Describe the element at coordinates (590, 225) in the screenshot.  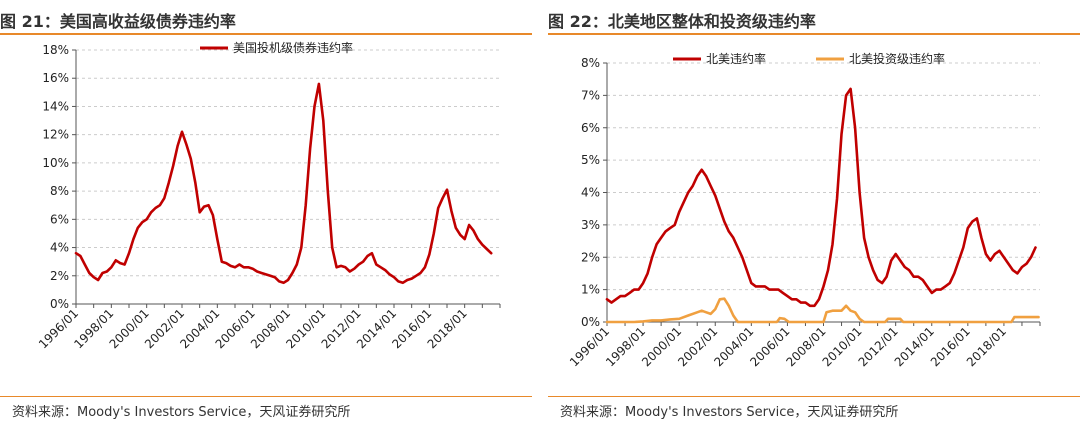
I see `y-tick-label: 3%` at that location.